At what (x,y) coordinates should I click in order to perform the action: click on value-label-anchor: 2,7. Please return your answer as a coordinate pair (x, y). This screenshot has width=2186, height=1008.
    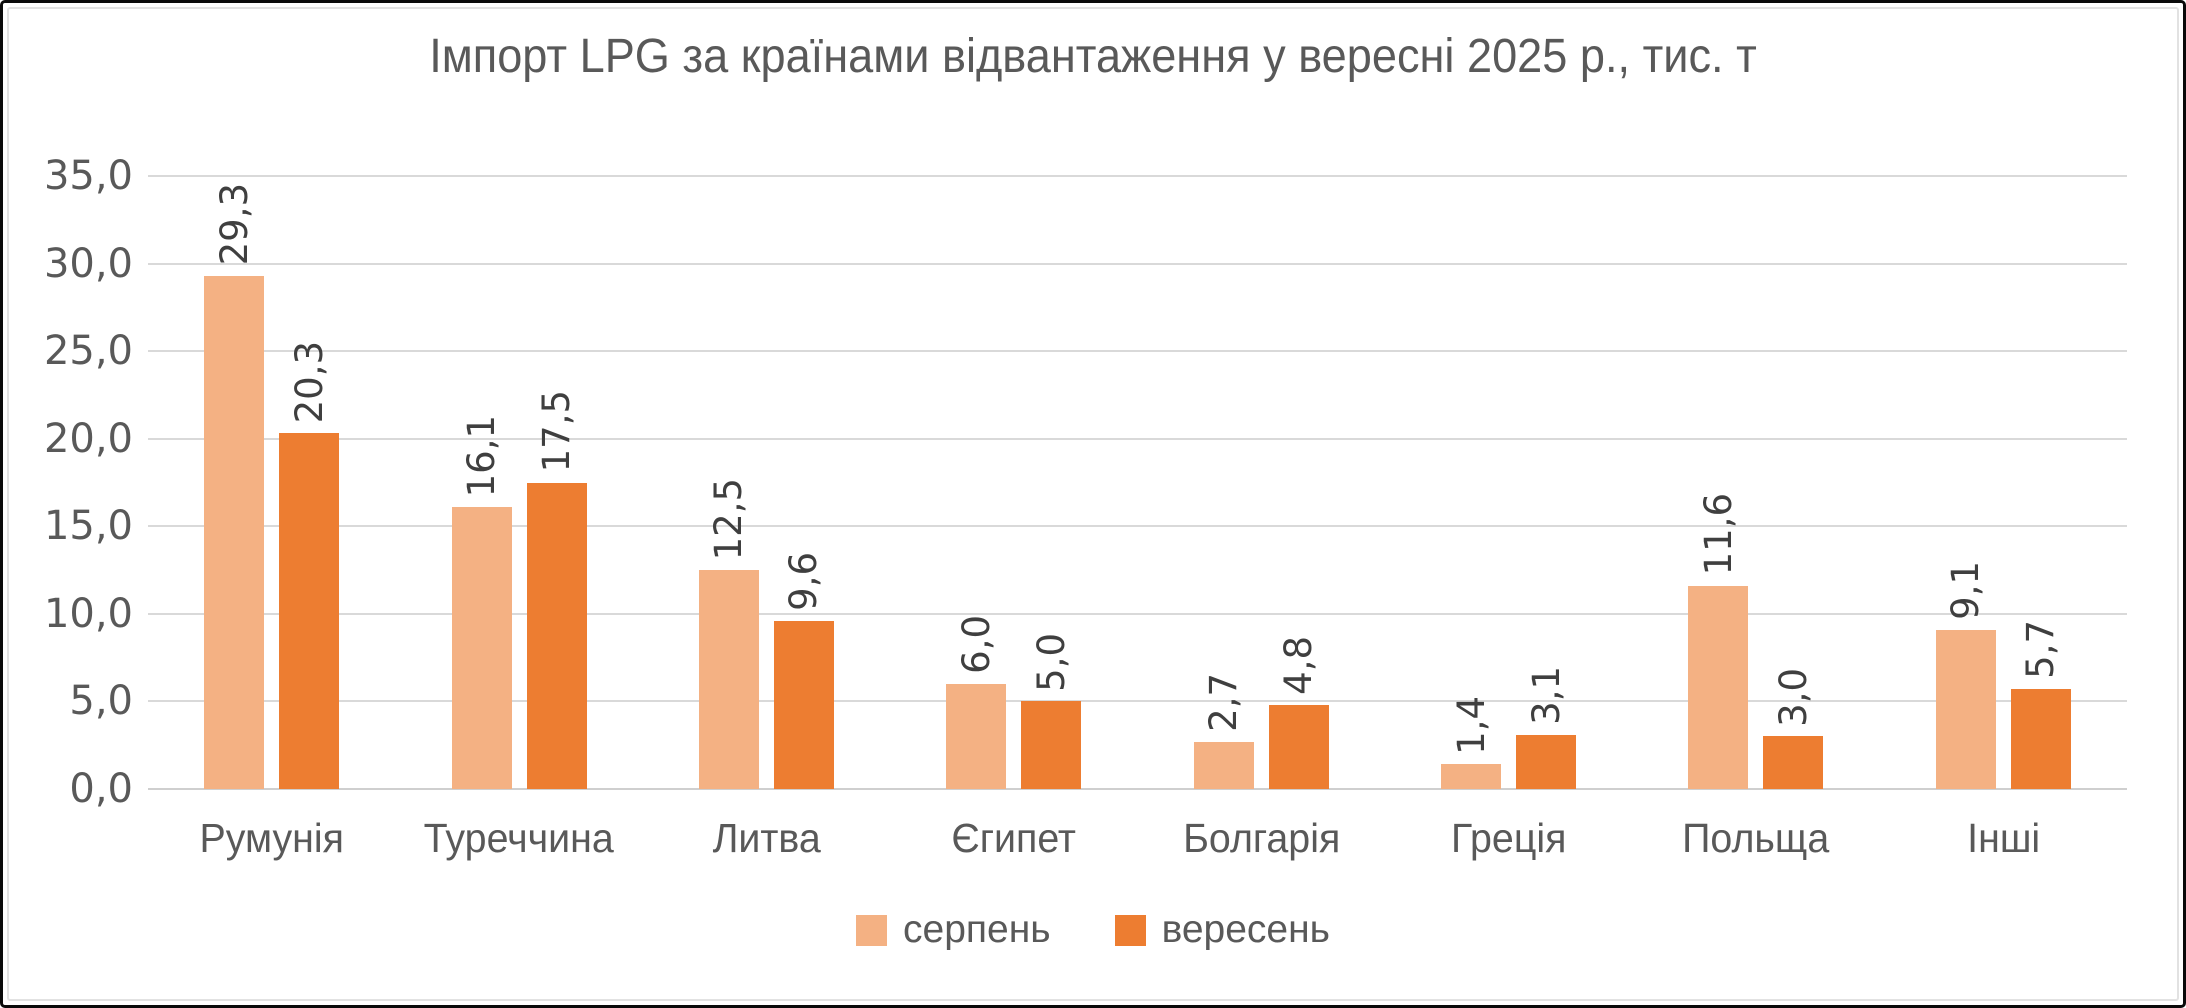
    Looking at the image, I should click on (1224, 702).